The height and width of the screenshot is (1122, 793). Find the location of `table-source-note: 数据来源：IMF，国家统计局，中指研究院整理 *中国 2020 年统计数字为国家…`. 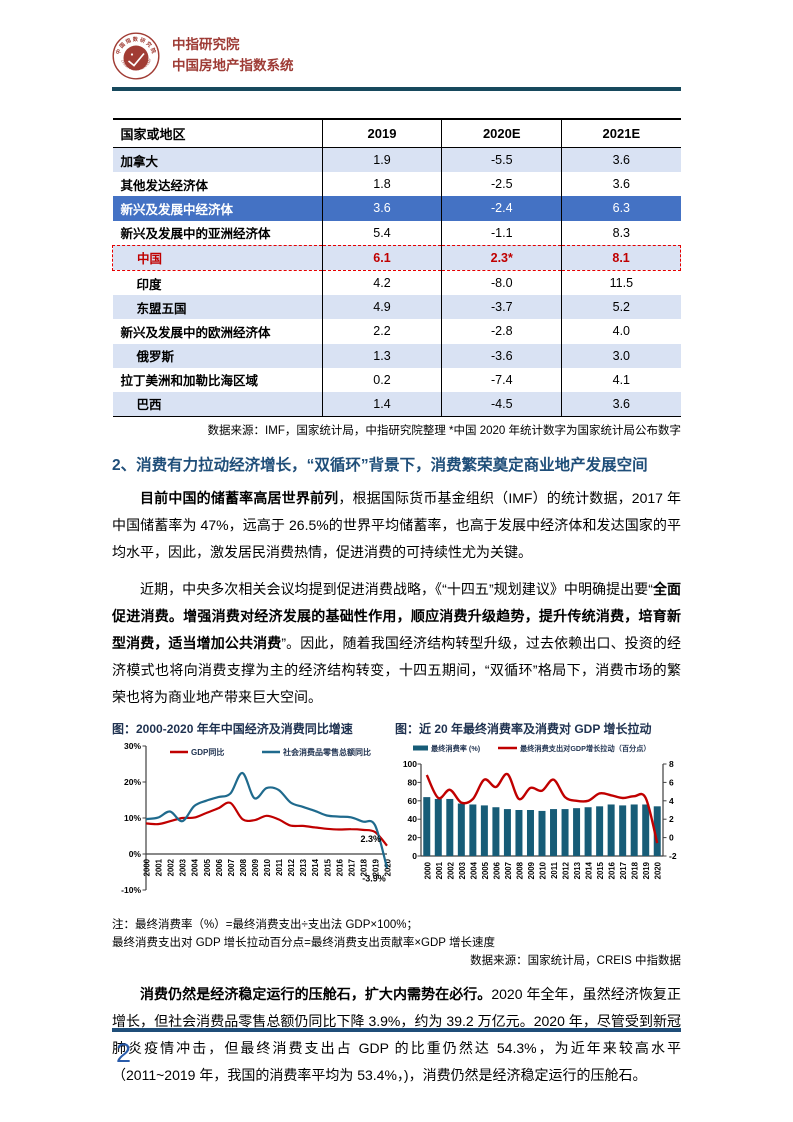

table-source-note: 数据来源：IMF，国家统计局，中指研究院整理 *中国 2020 年统计数字为国家… is located at coordinates (444, 431).